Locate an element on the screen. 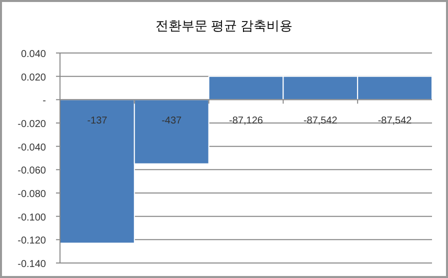 This screenshot has width=448, height=278. y-tick-label: -0.120 is located at coordinates (32, 241).